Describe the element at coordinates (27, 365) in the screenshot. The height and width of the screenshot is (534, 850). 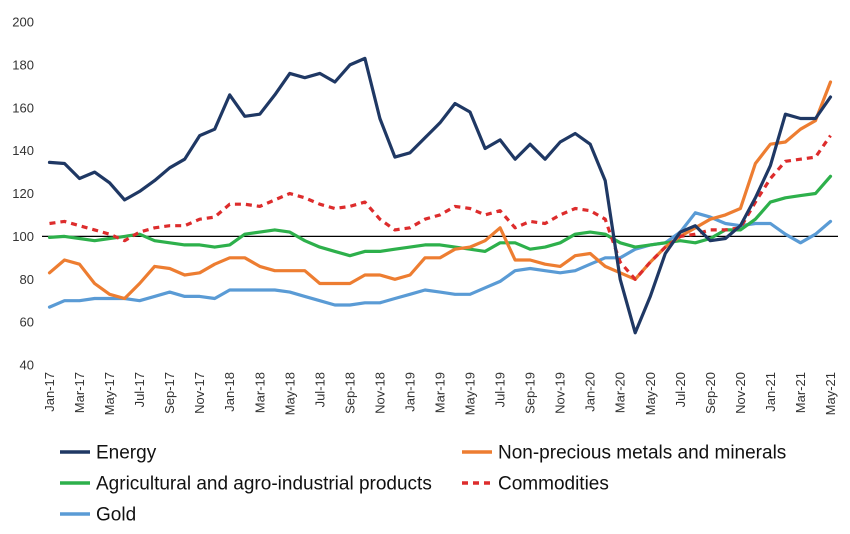
I see `y-tick-label: 40` at that location.